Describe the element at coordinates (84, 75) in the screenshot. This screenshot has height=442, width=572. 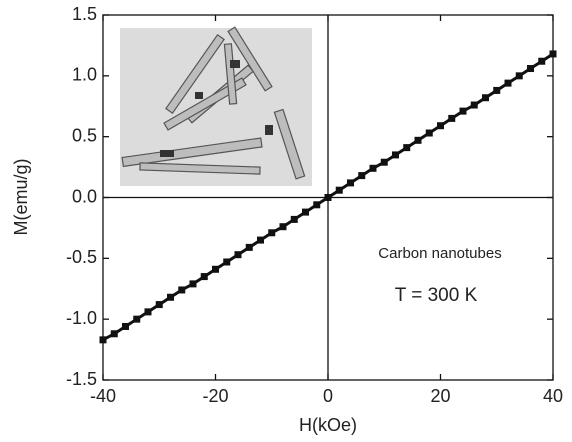
I see `y-tick-label: 1.0` at that location.